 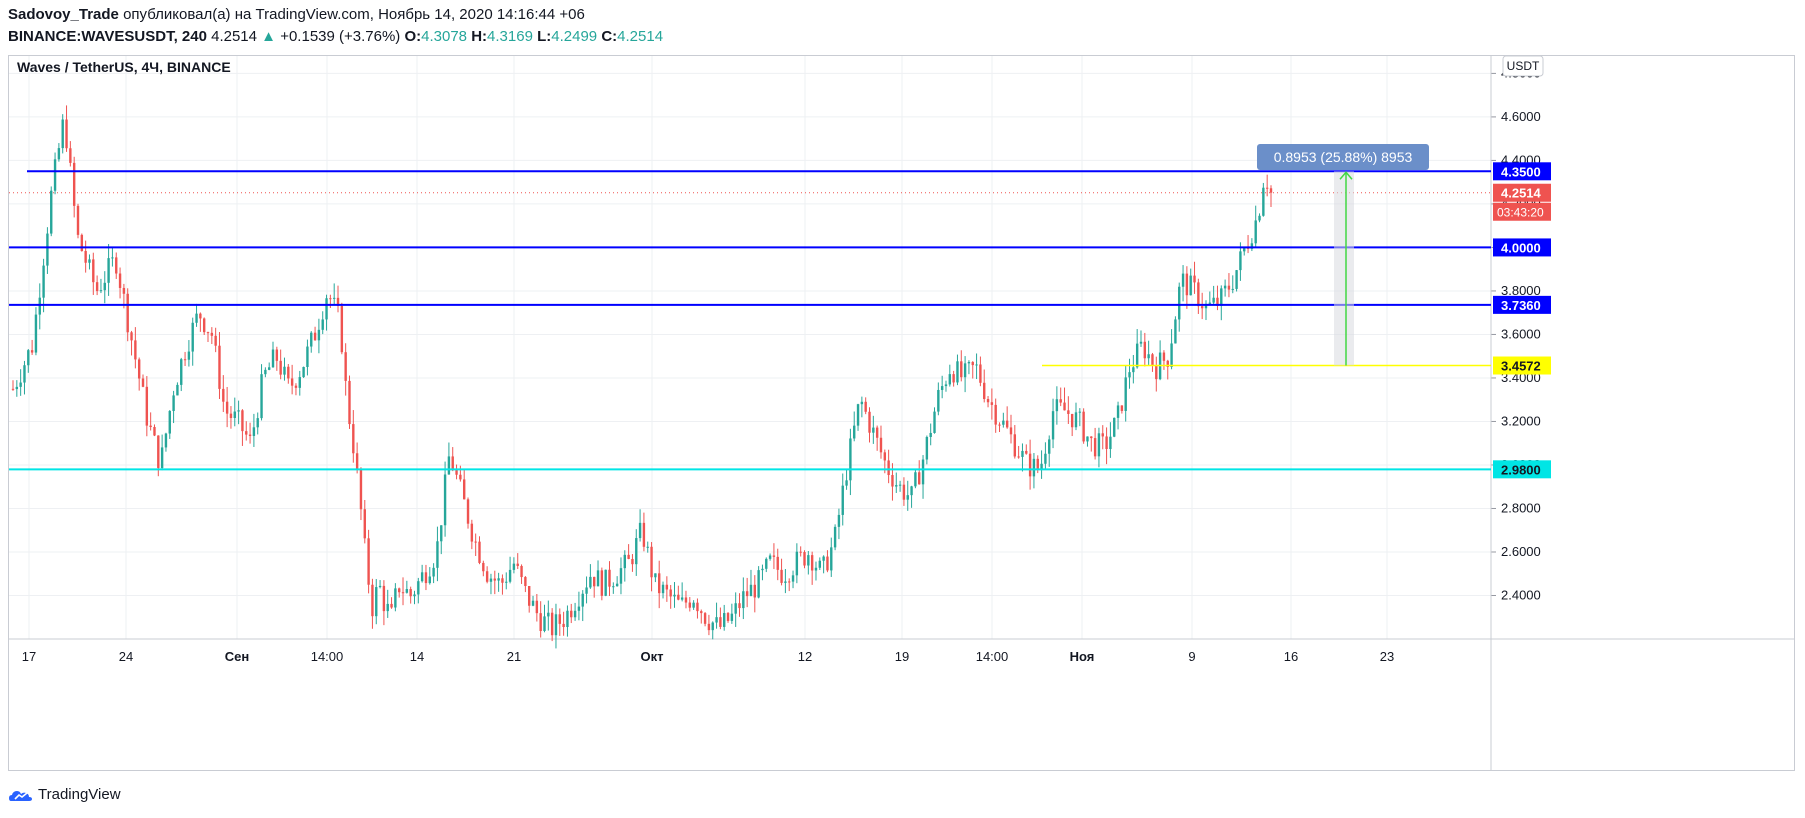 I want to click on x-tick-label: Сен, so click(x=237, y=656).